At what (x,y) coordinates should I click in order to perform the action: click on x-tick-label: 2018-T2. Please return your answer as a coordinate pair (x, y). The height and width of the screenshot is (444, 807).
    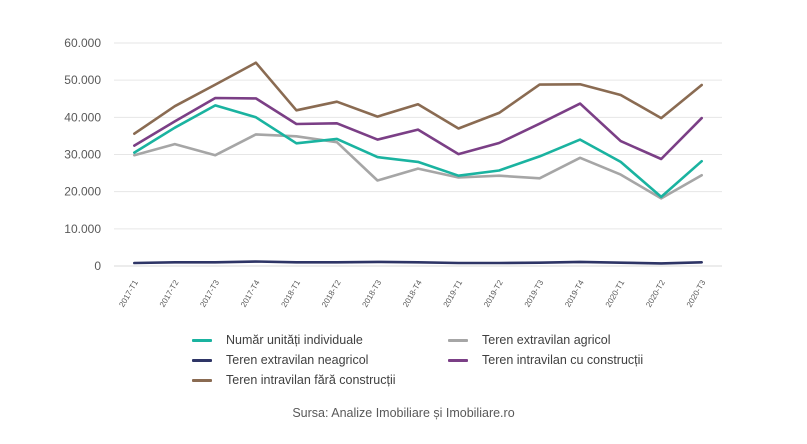
    Looking at the image, I should click on (331, 293).